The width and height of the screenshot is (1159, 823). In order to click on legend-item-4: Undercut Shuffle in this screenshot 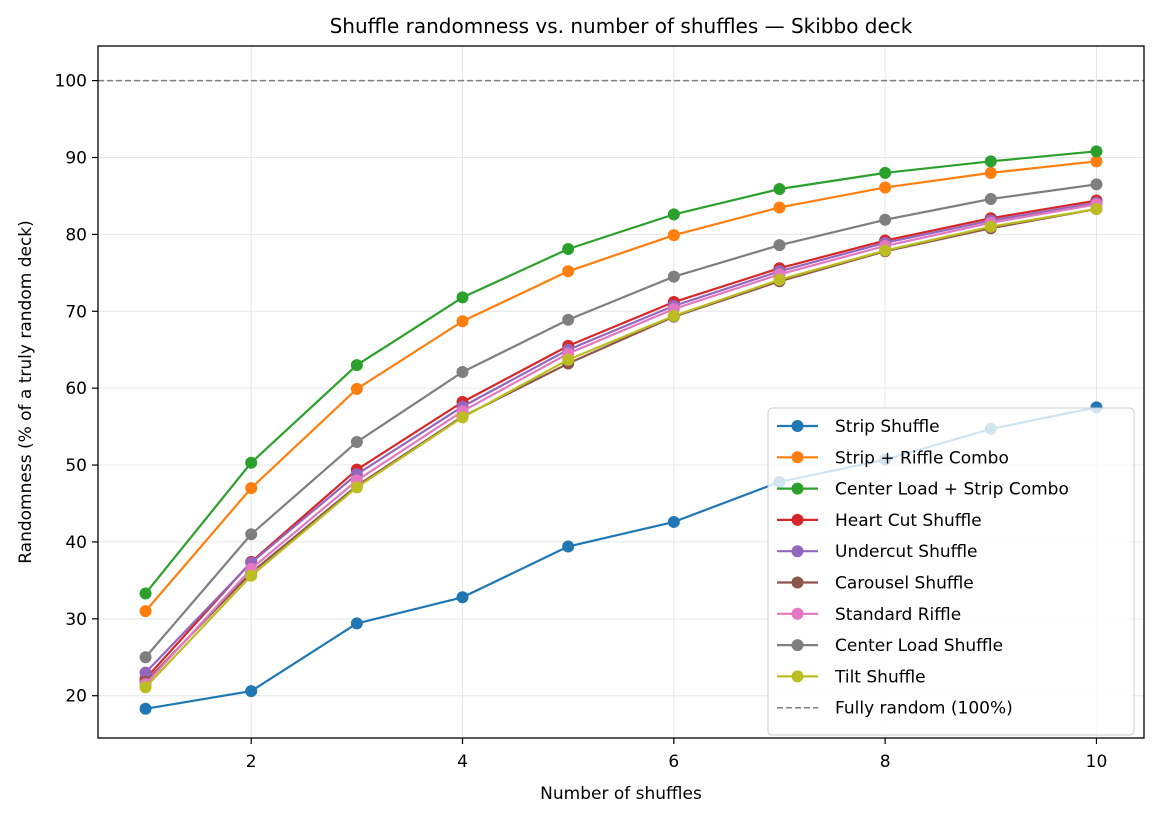, I will do `click(877, 552)`.